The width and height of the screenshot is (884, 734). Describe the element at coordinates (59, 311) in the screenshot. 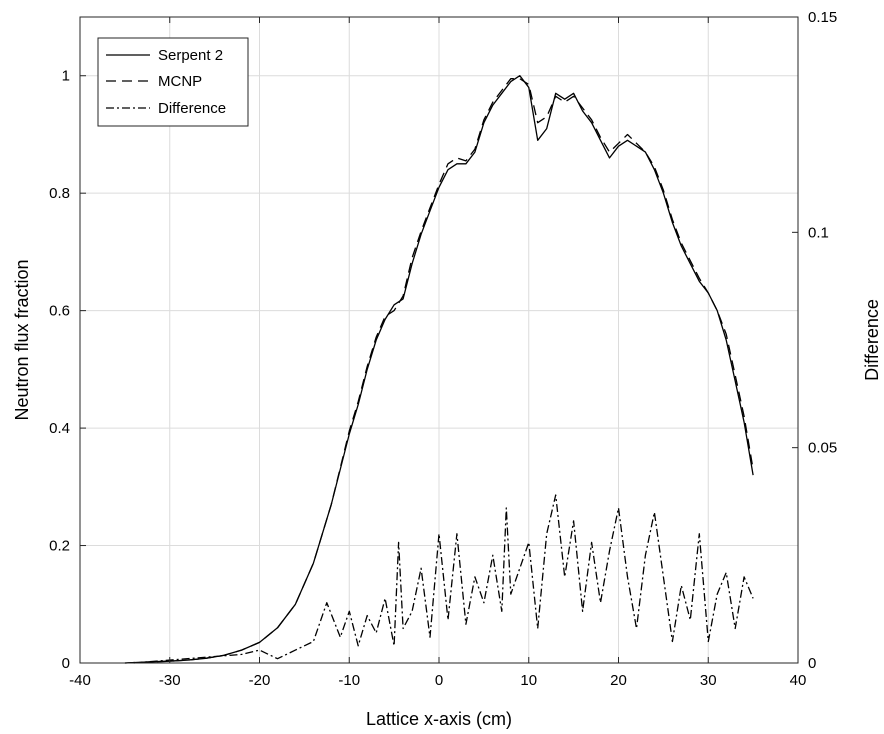

I see `y-left-tick-label: 0.6` at that location.